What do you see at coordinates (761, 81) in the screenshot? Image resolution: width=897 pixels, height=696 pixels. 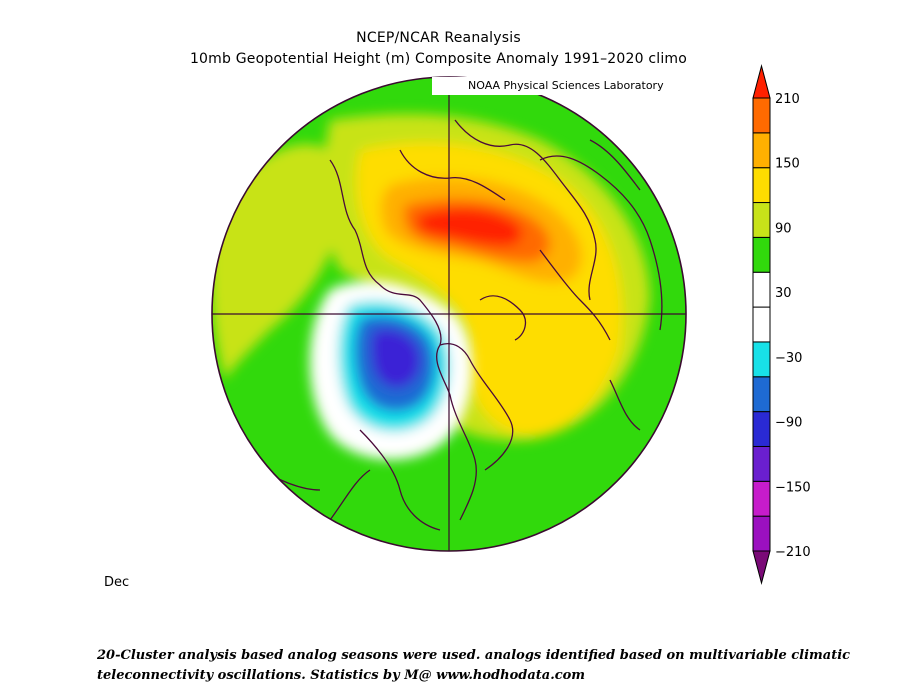 I see `colorbar-max-arrow` at bounding box center [761, 81].